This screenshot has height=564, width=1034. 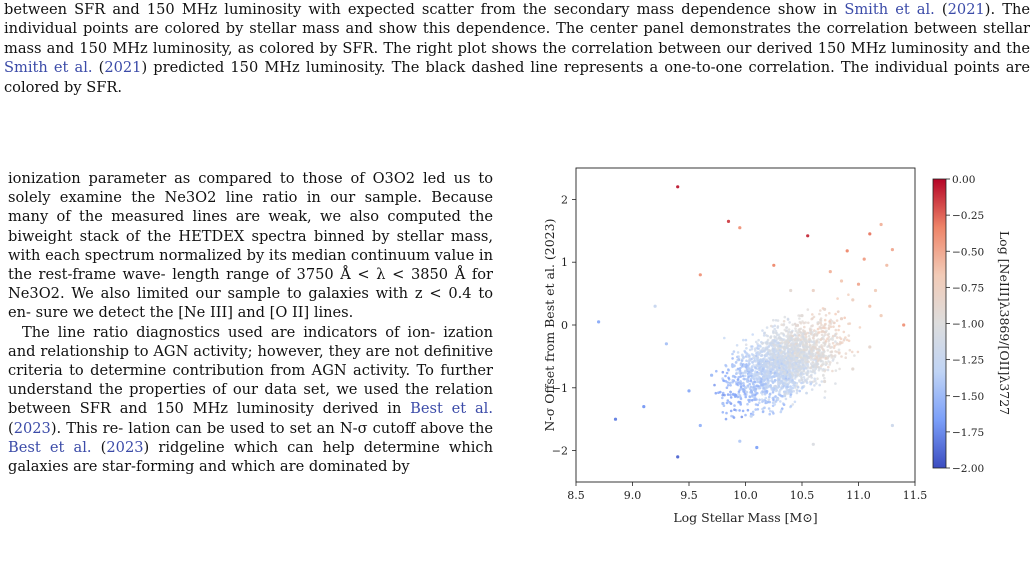 What do you see at coordinates (70, 447) in the screenshot?
I see `citation-link: et al.` at bounding box center [70, 447].